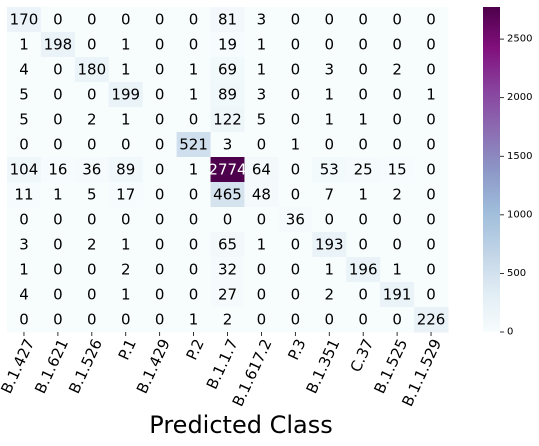 The height and width of the screenshot is (446, 539). Describe the element at coordinates (240, 425) in the screenshot. I see `x-axis-label: Predicted Class` at that location.